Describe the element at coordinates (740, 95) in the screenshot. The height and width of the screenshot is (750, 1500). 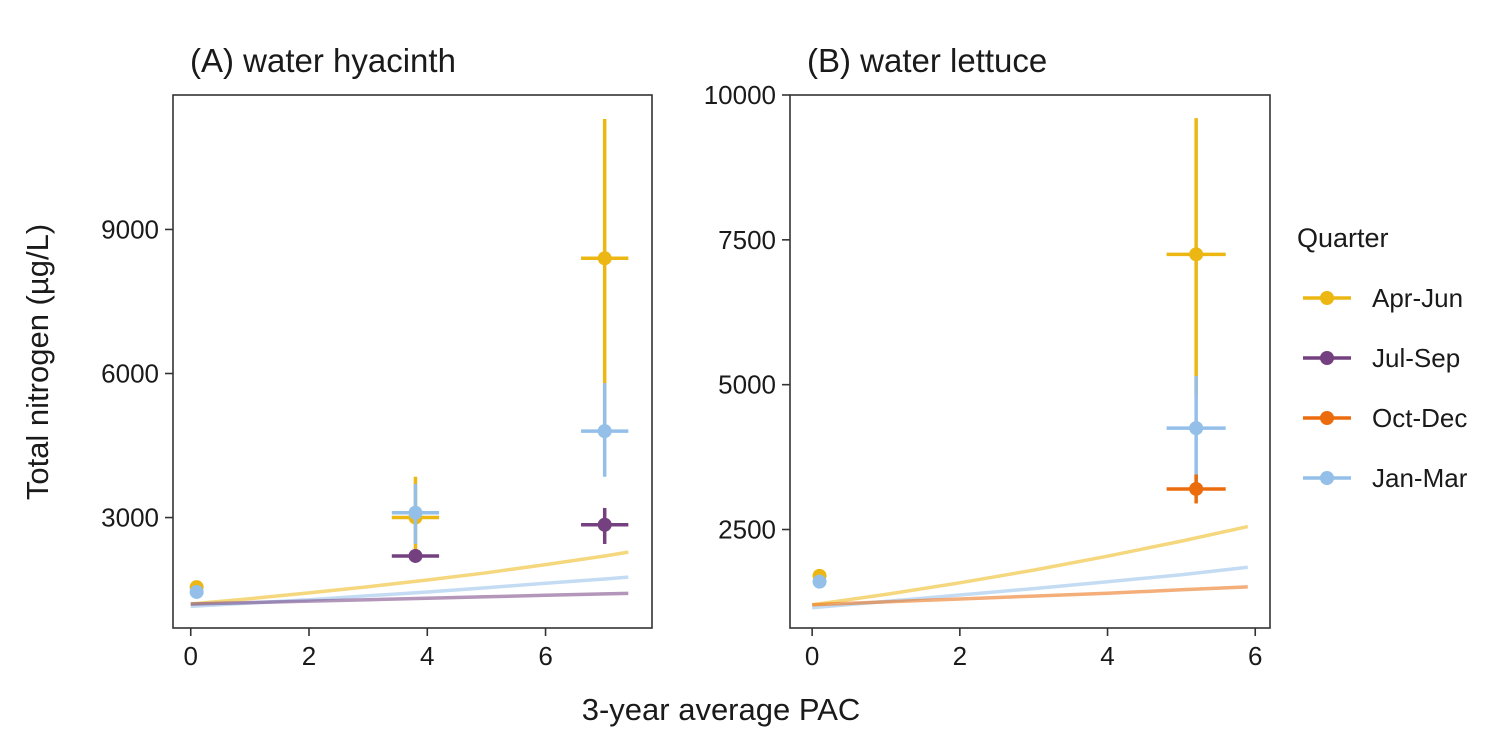
I see `y-tick-label: 10000` at that location.